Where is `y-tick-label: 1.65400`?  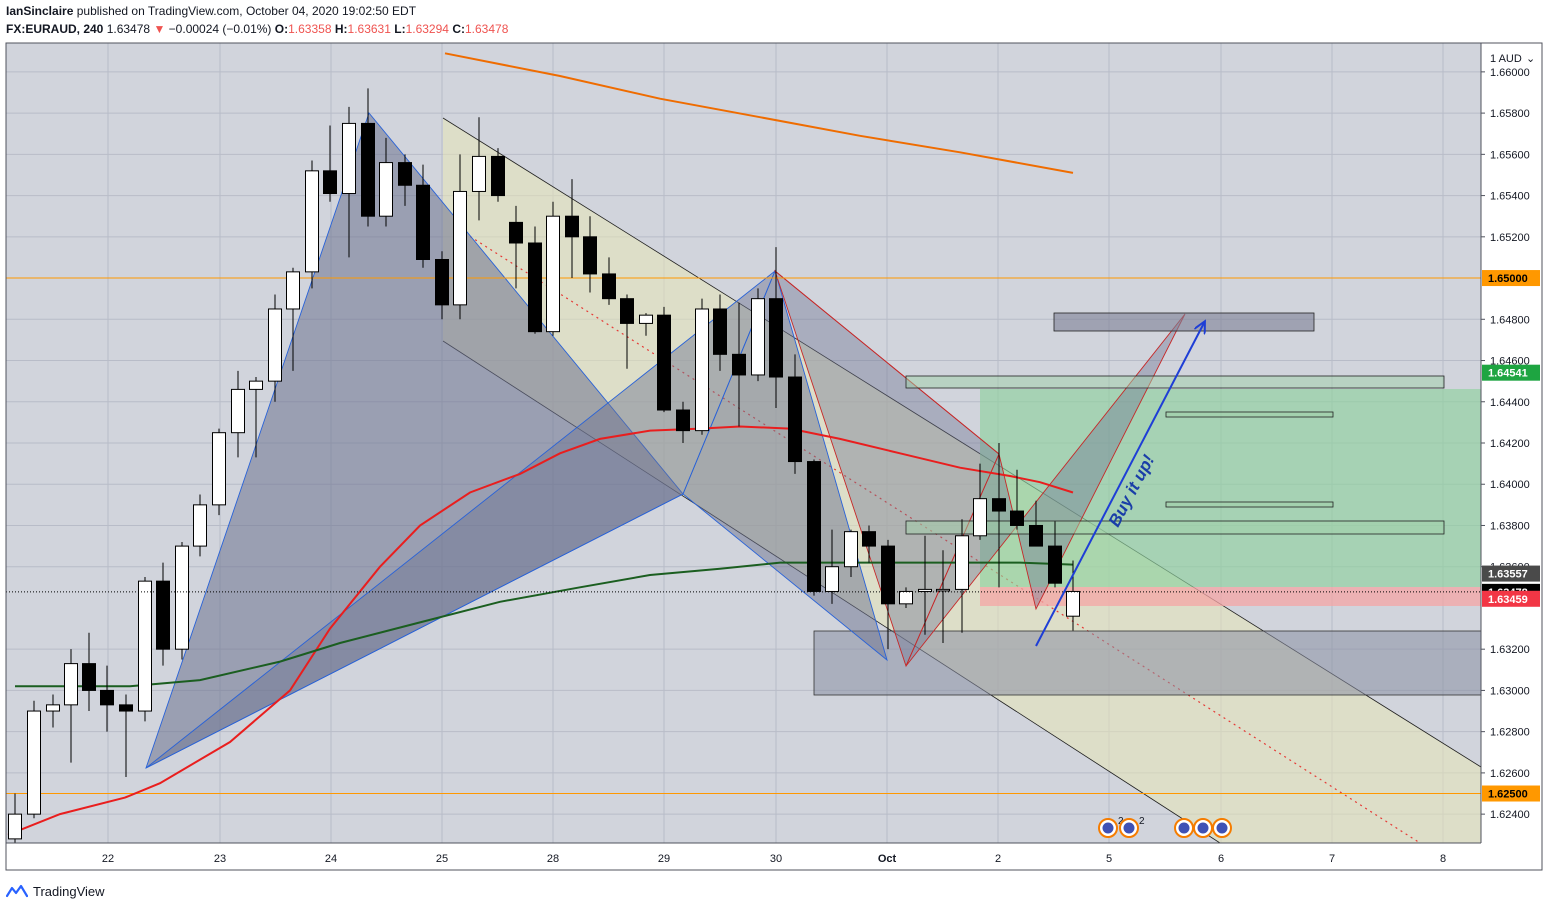 y-tick-label: 1.65400 is located at coordinates (1510, 197).